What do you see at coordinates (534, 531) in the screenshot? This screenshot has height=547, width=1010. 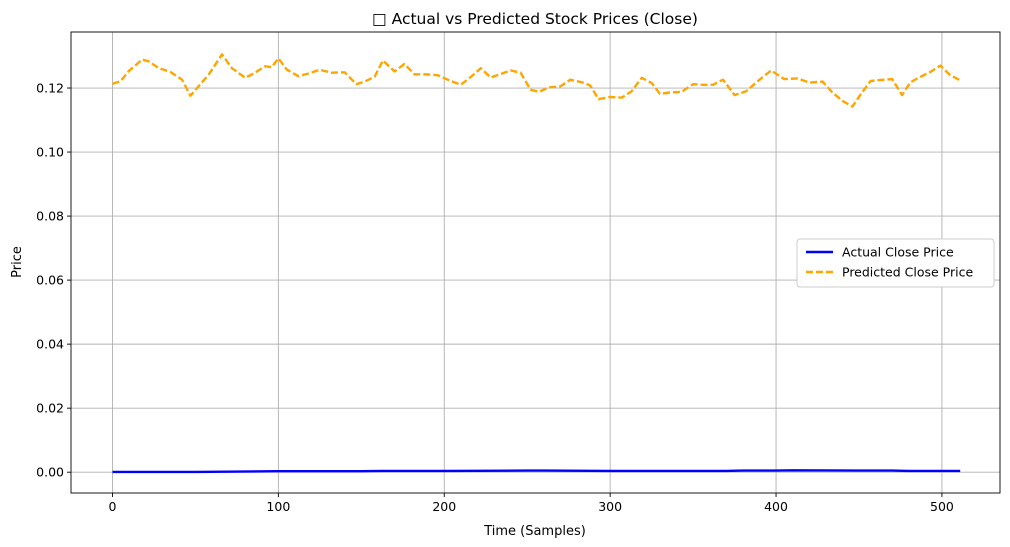 I see `x-axis-title: Time (Samples)` at bounding box center [534, 531].